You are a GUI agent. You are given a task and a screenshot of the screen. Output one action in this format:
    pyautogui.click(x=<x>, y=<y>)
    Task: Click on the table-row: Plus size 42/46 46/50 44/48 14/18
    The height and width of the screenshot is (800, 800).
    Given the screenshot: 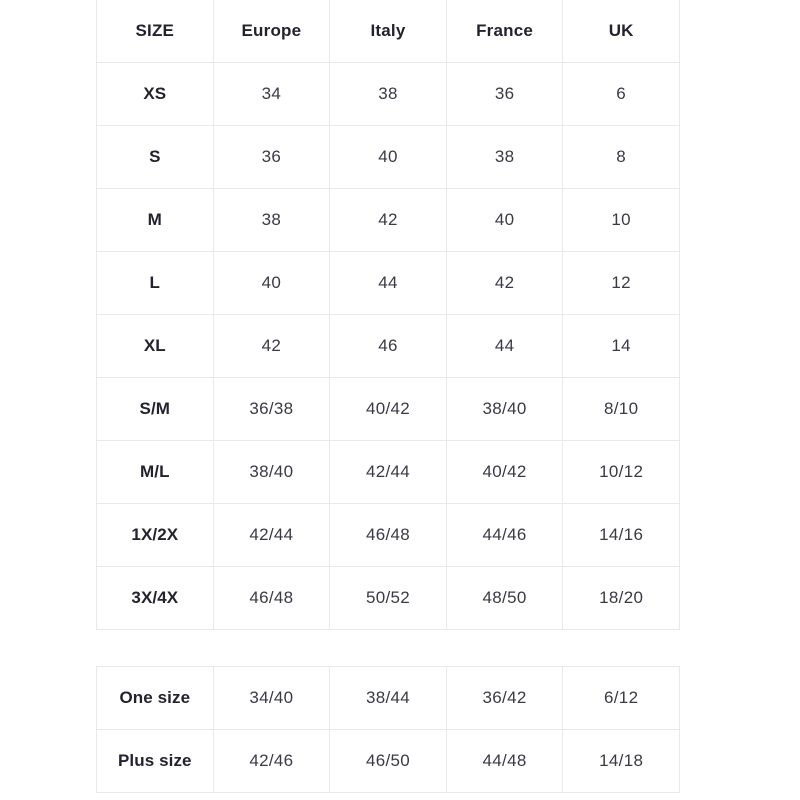 What is the action you would take?
    pyautogui.click(x=388, y=761)
    